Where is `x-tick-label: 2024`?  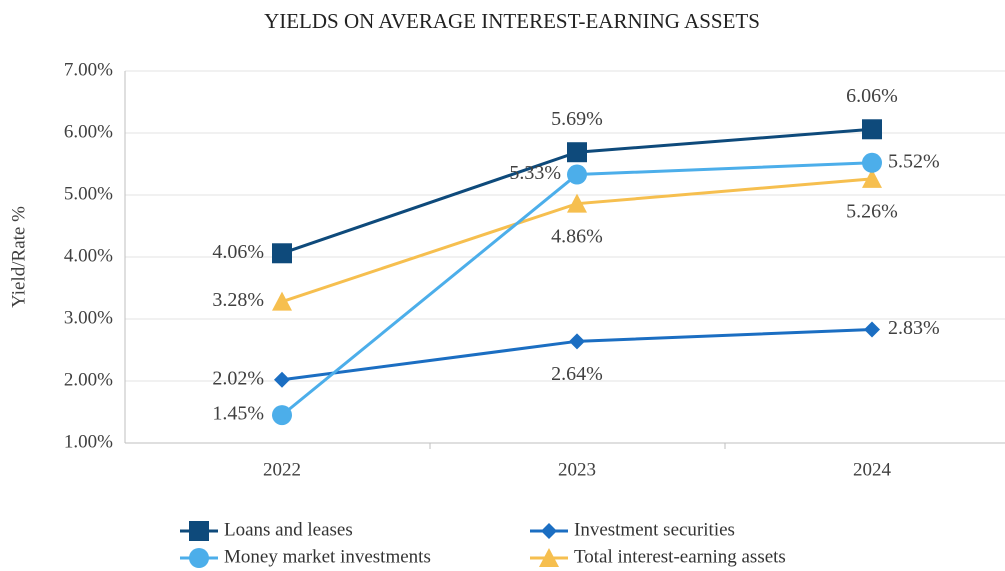
x-tick-label: 2024 is located at coordinates (872, 469).